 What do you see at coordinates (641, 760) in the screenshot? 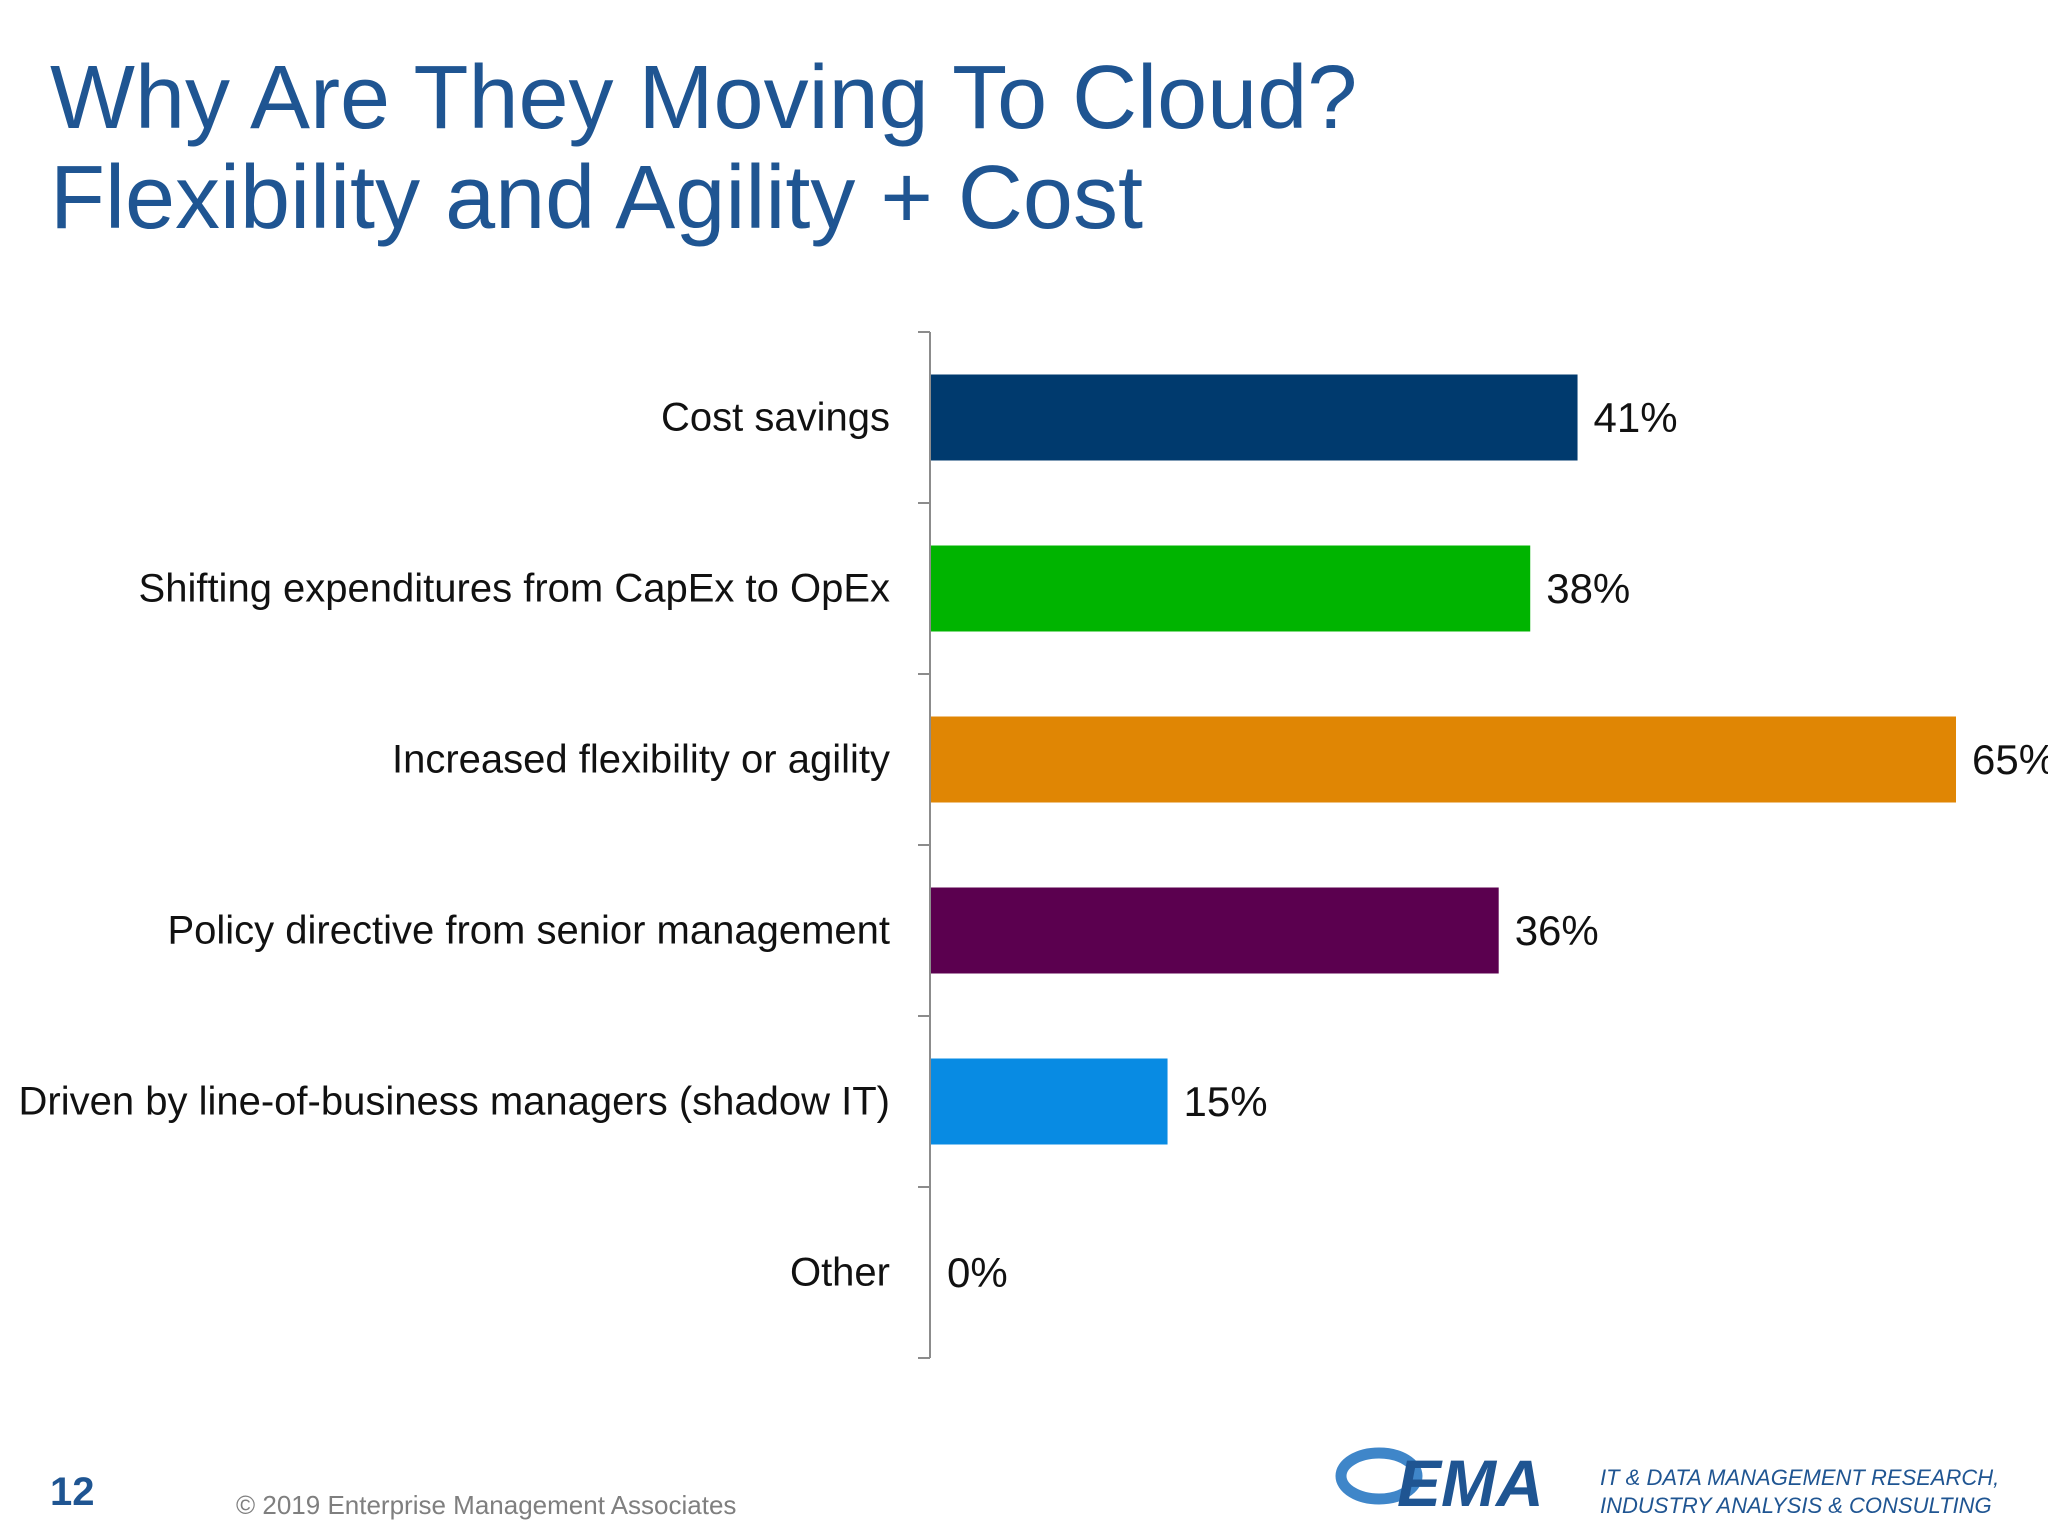
I see `category-label: Increased flexibility or agility` at bounding box center [641, 760].